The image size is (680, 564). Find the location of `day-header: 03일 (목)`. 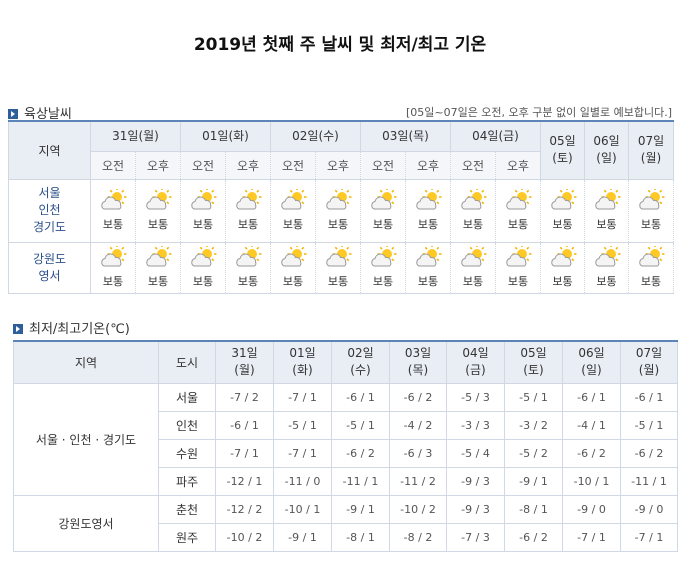

day-header: 03일 (목) is located at coordinates (418, 362).